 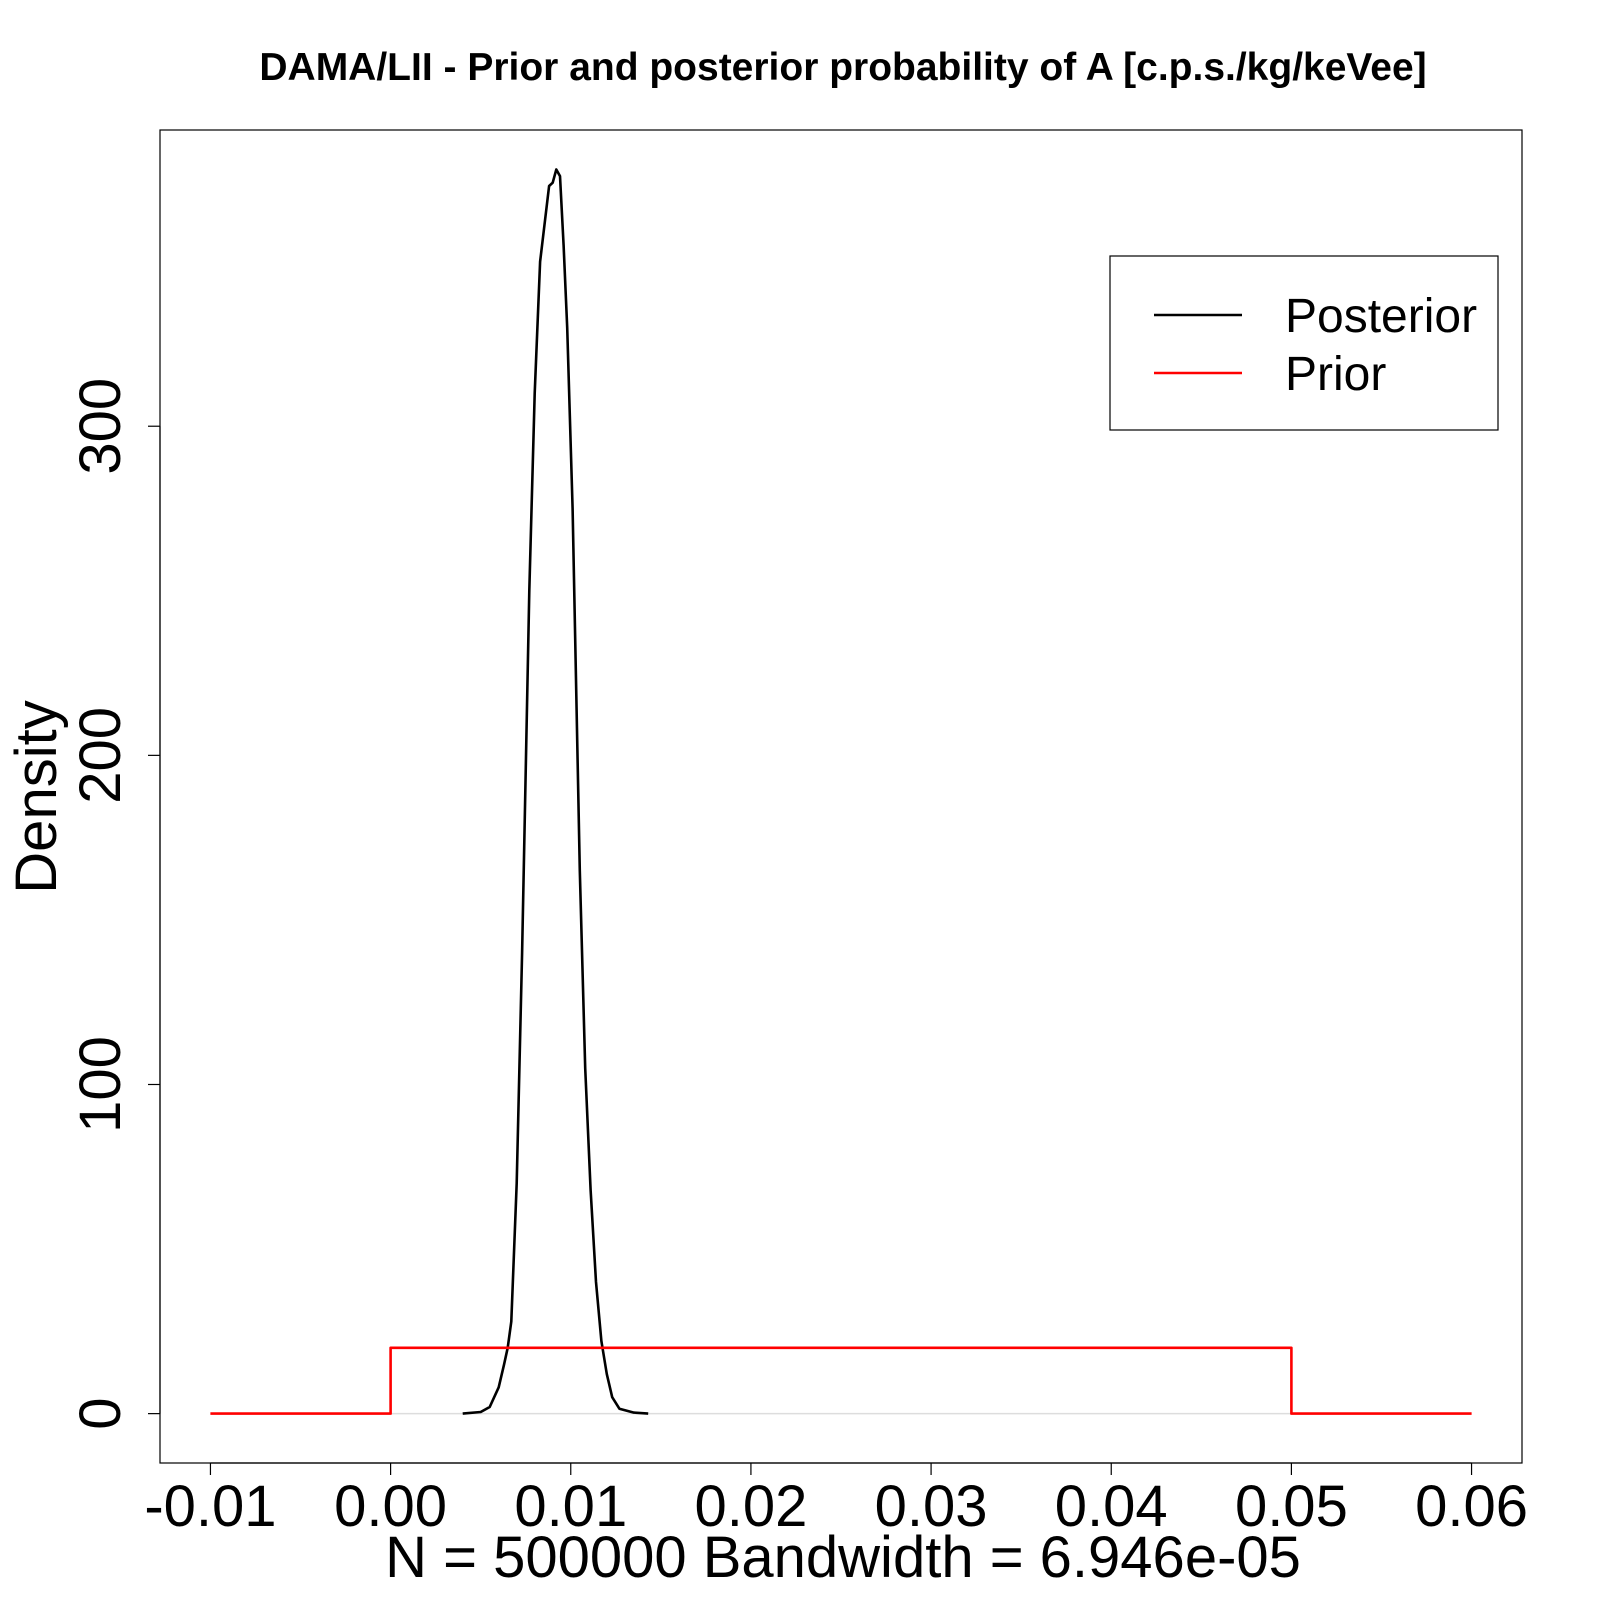 I want to click on y-axis: 0 100 200 300, so click(x=114, y=904).